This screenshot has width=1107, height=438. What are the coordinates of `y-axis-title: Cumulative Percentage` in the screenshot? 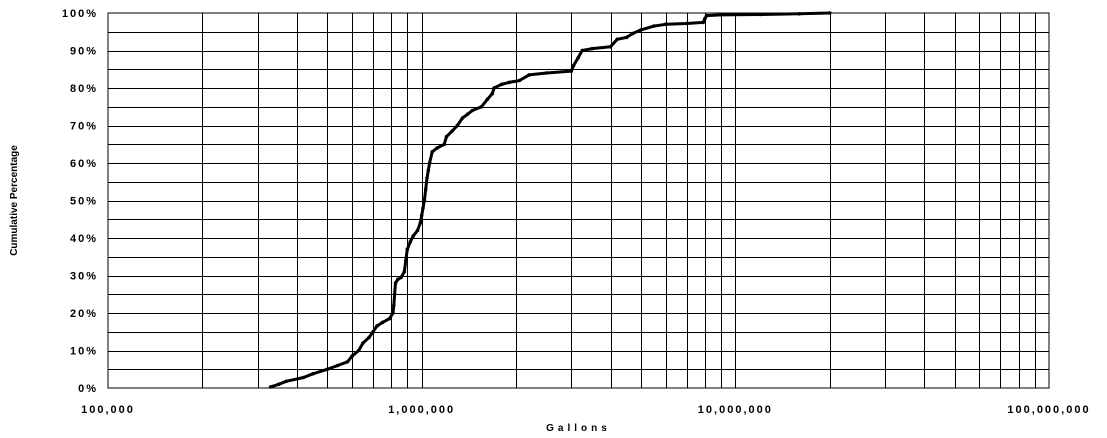 It's located at (14, 200).